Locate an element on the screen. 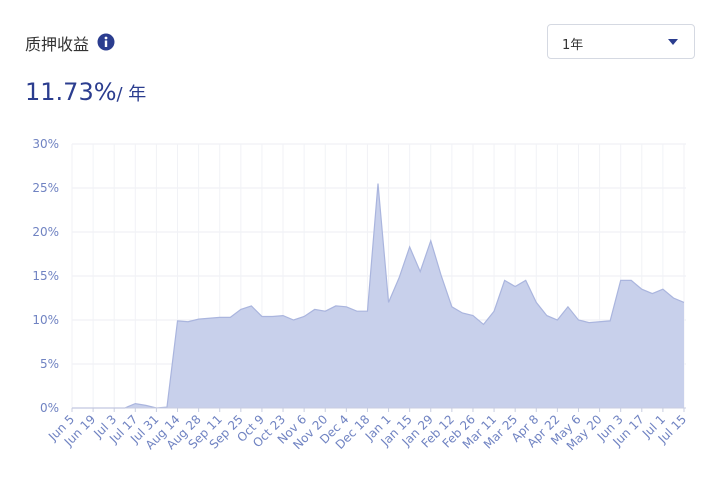  y-tick-label: 5% is located at coordinates (49, 364).